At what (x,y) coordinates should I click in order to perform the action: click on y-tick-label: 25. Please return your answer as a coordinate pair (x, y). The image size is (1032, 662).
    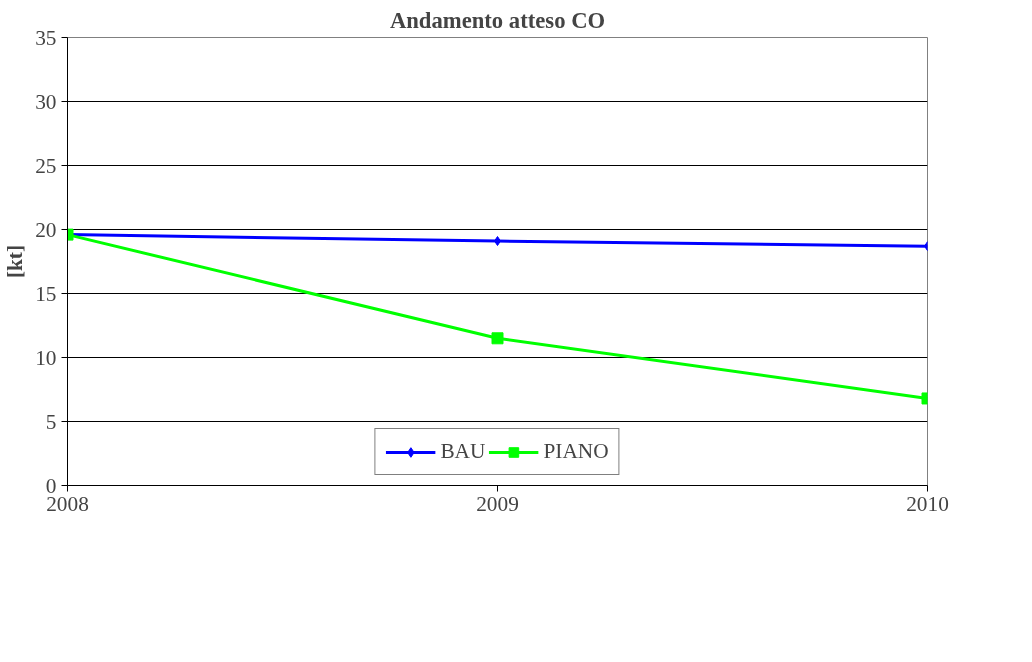
    Looking at the image, I should click on (46, 165).